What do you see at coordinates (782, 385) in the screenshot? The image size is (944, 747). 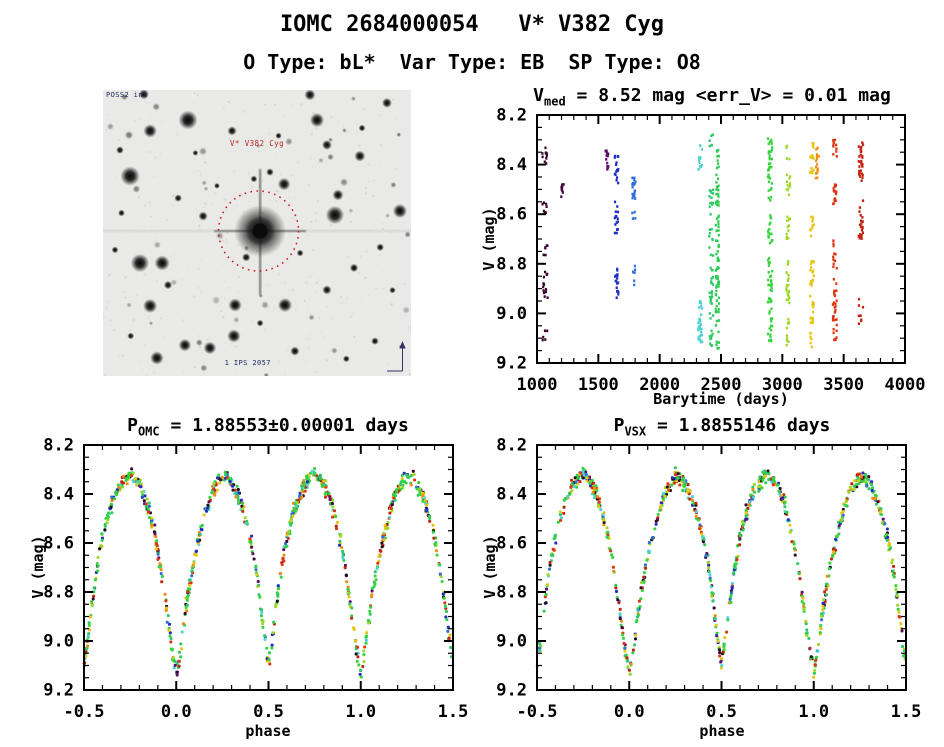 I see `svg-text: 3000` at bounding box center [782, 385].